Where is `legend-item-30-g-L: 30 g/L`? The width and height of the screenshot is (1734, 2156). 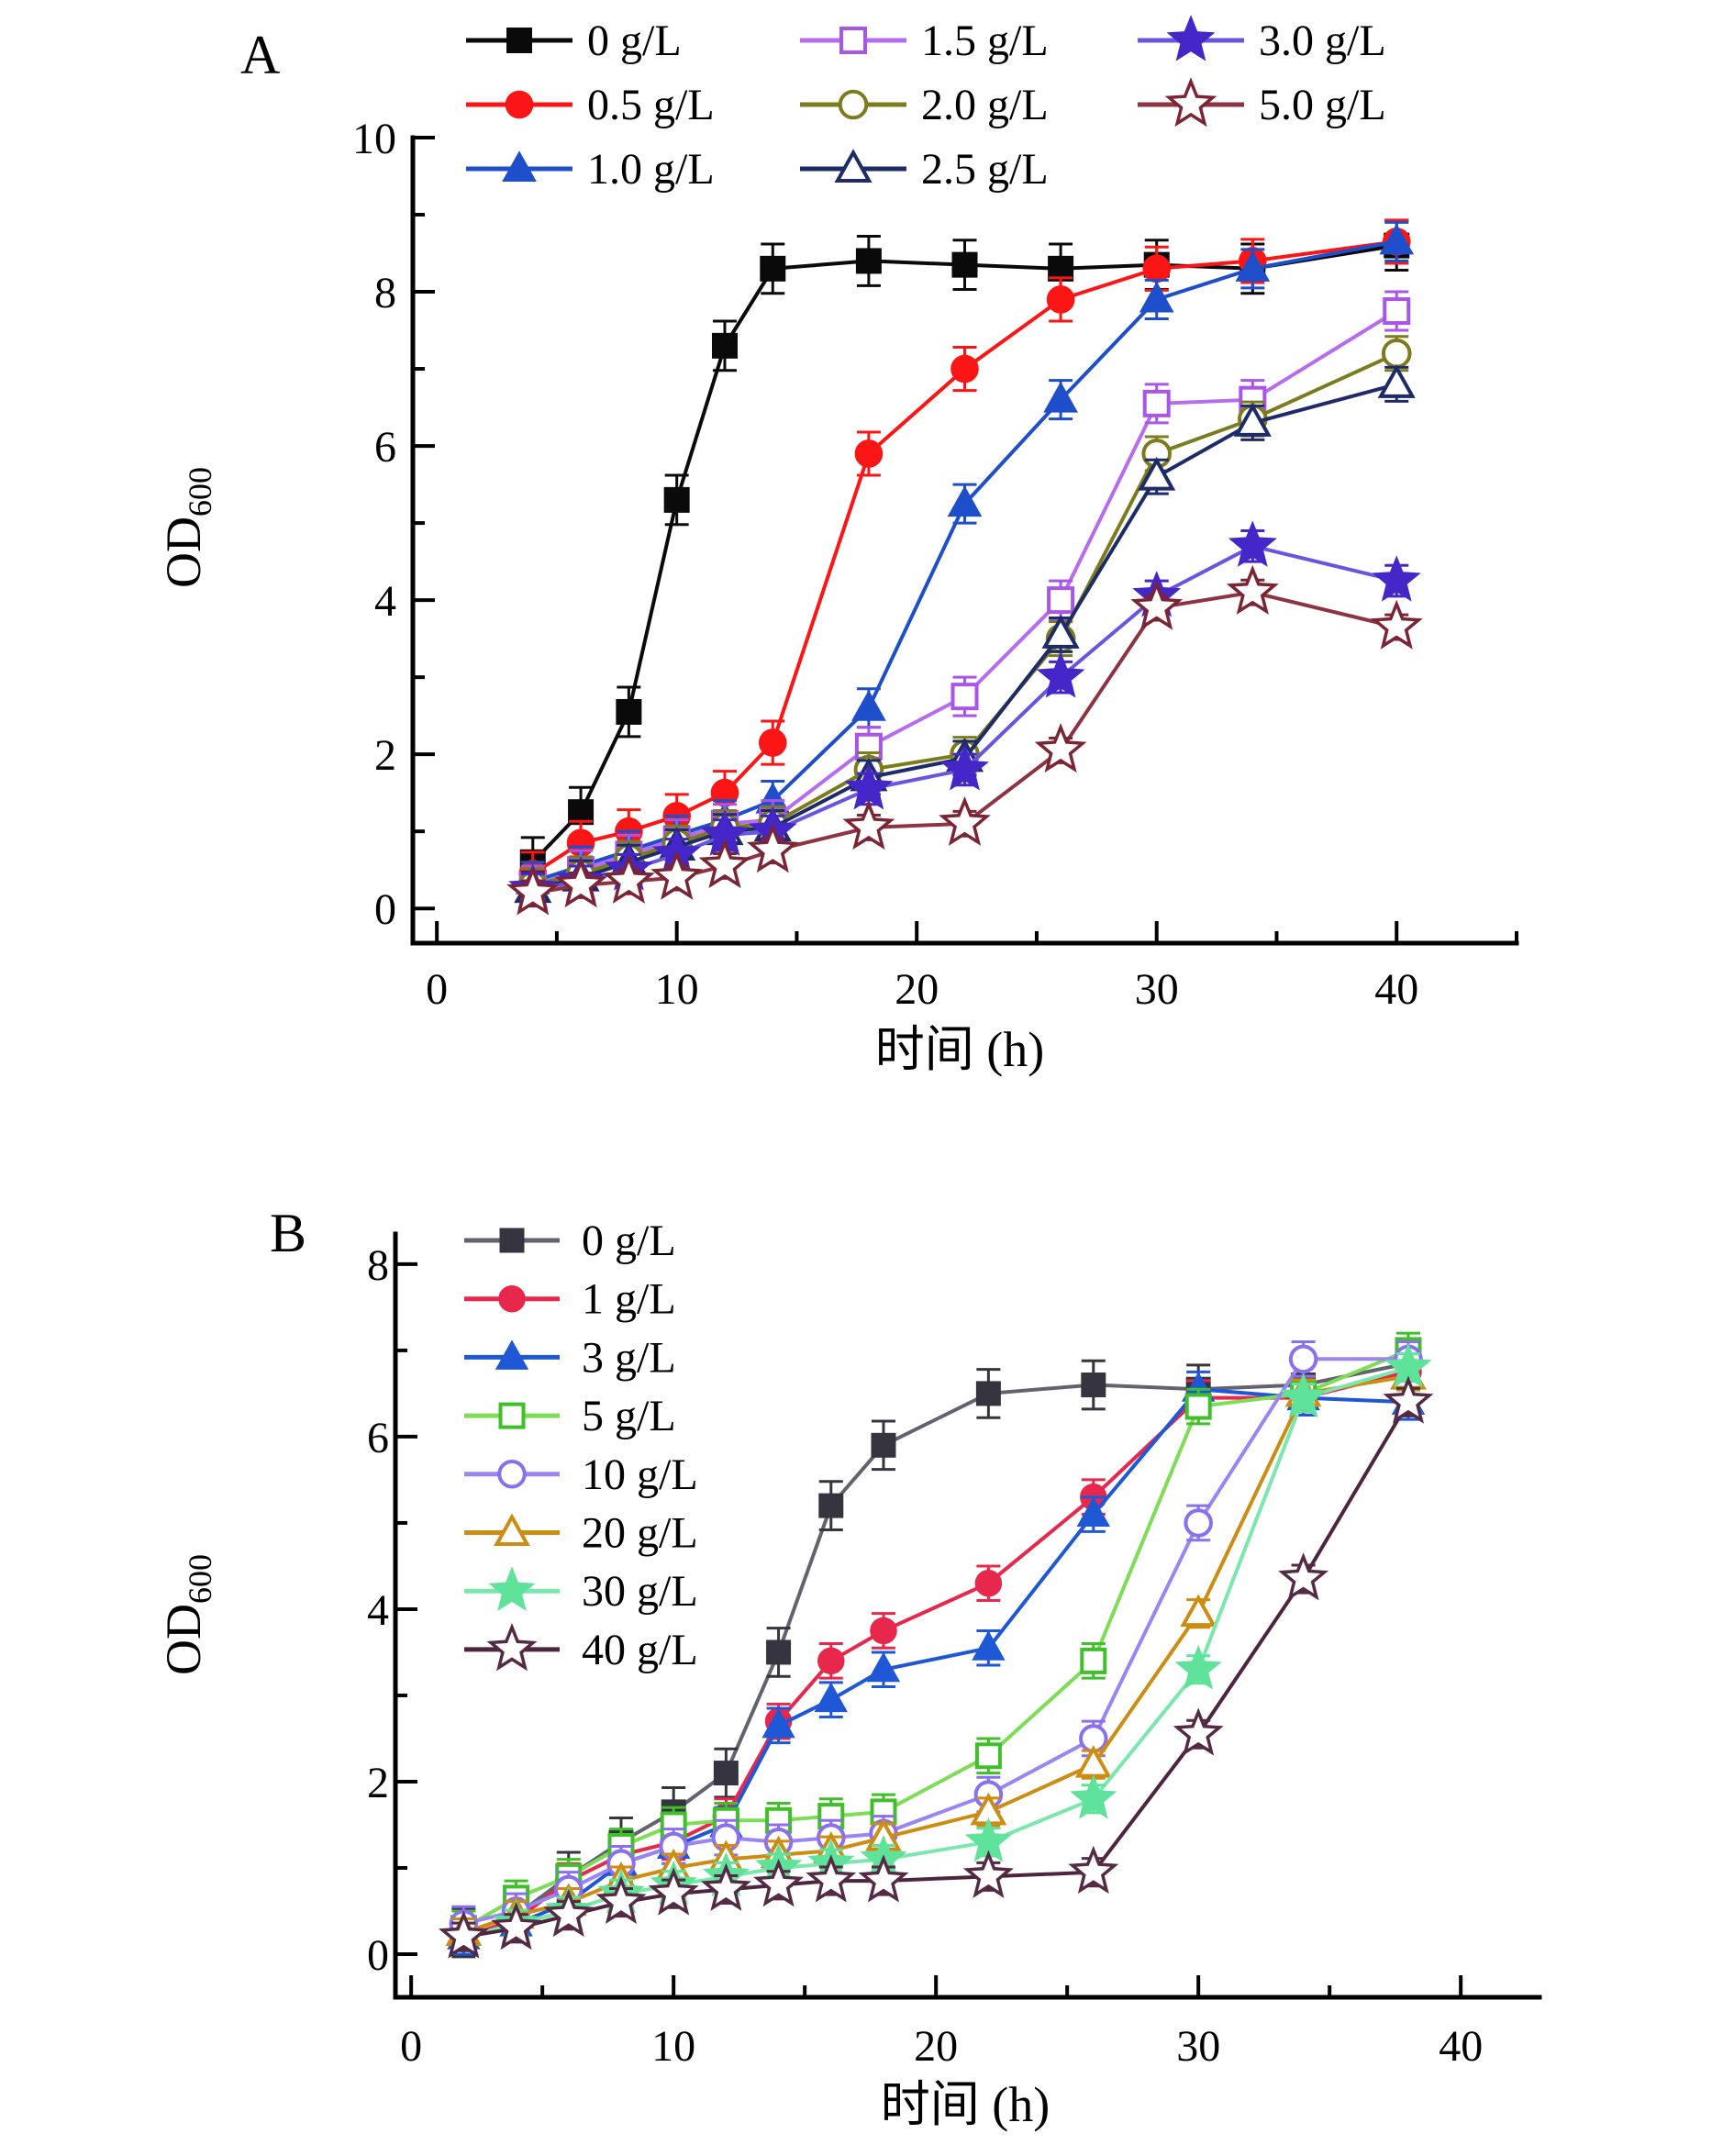 legend-item-30-g-L: 30 g/L is located at coordinates (581, 1591).